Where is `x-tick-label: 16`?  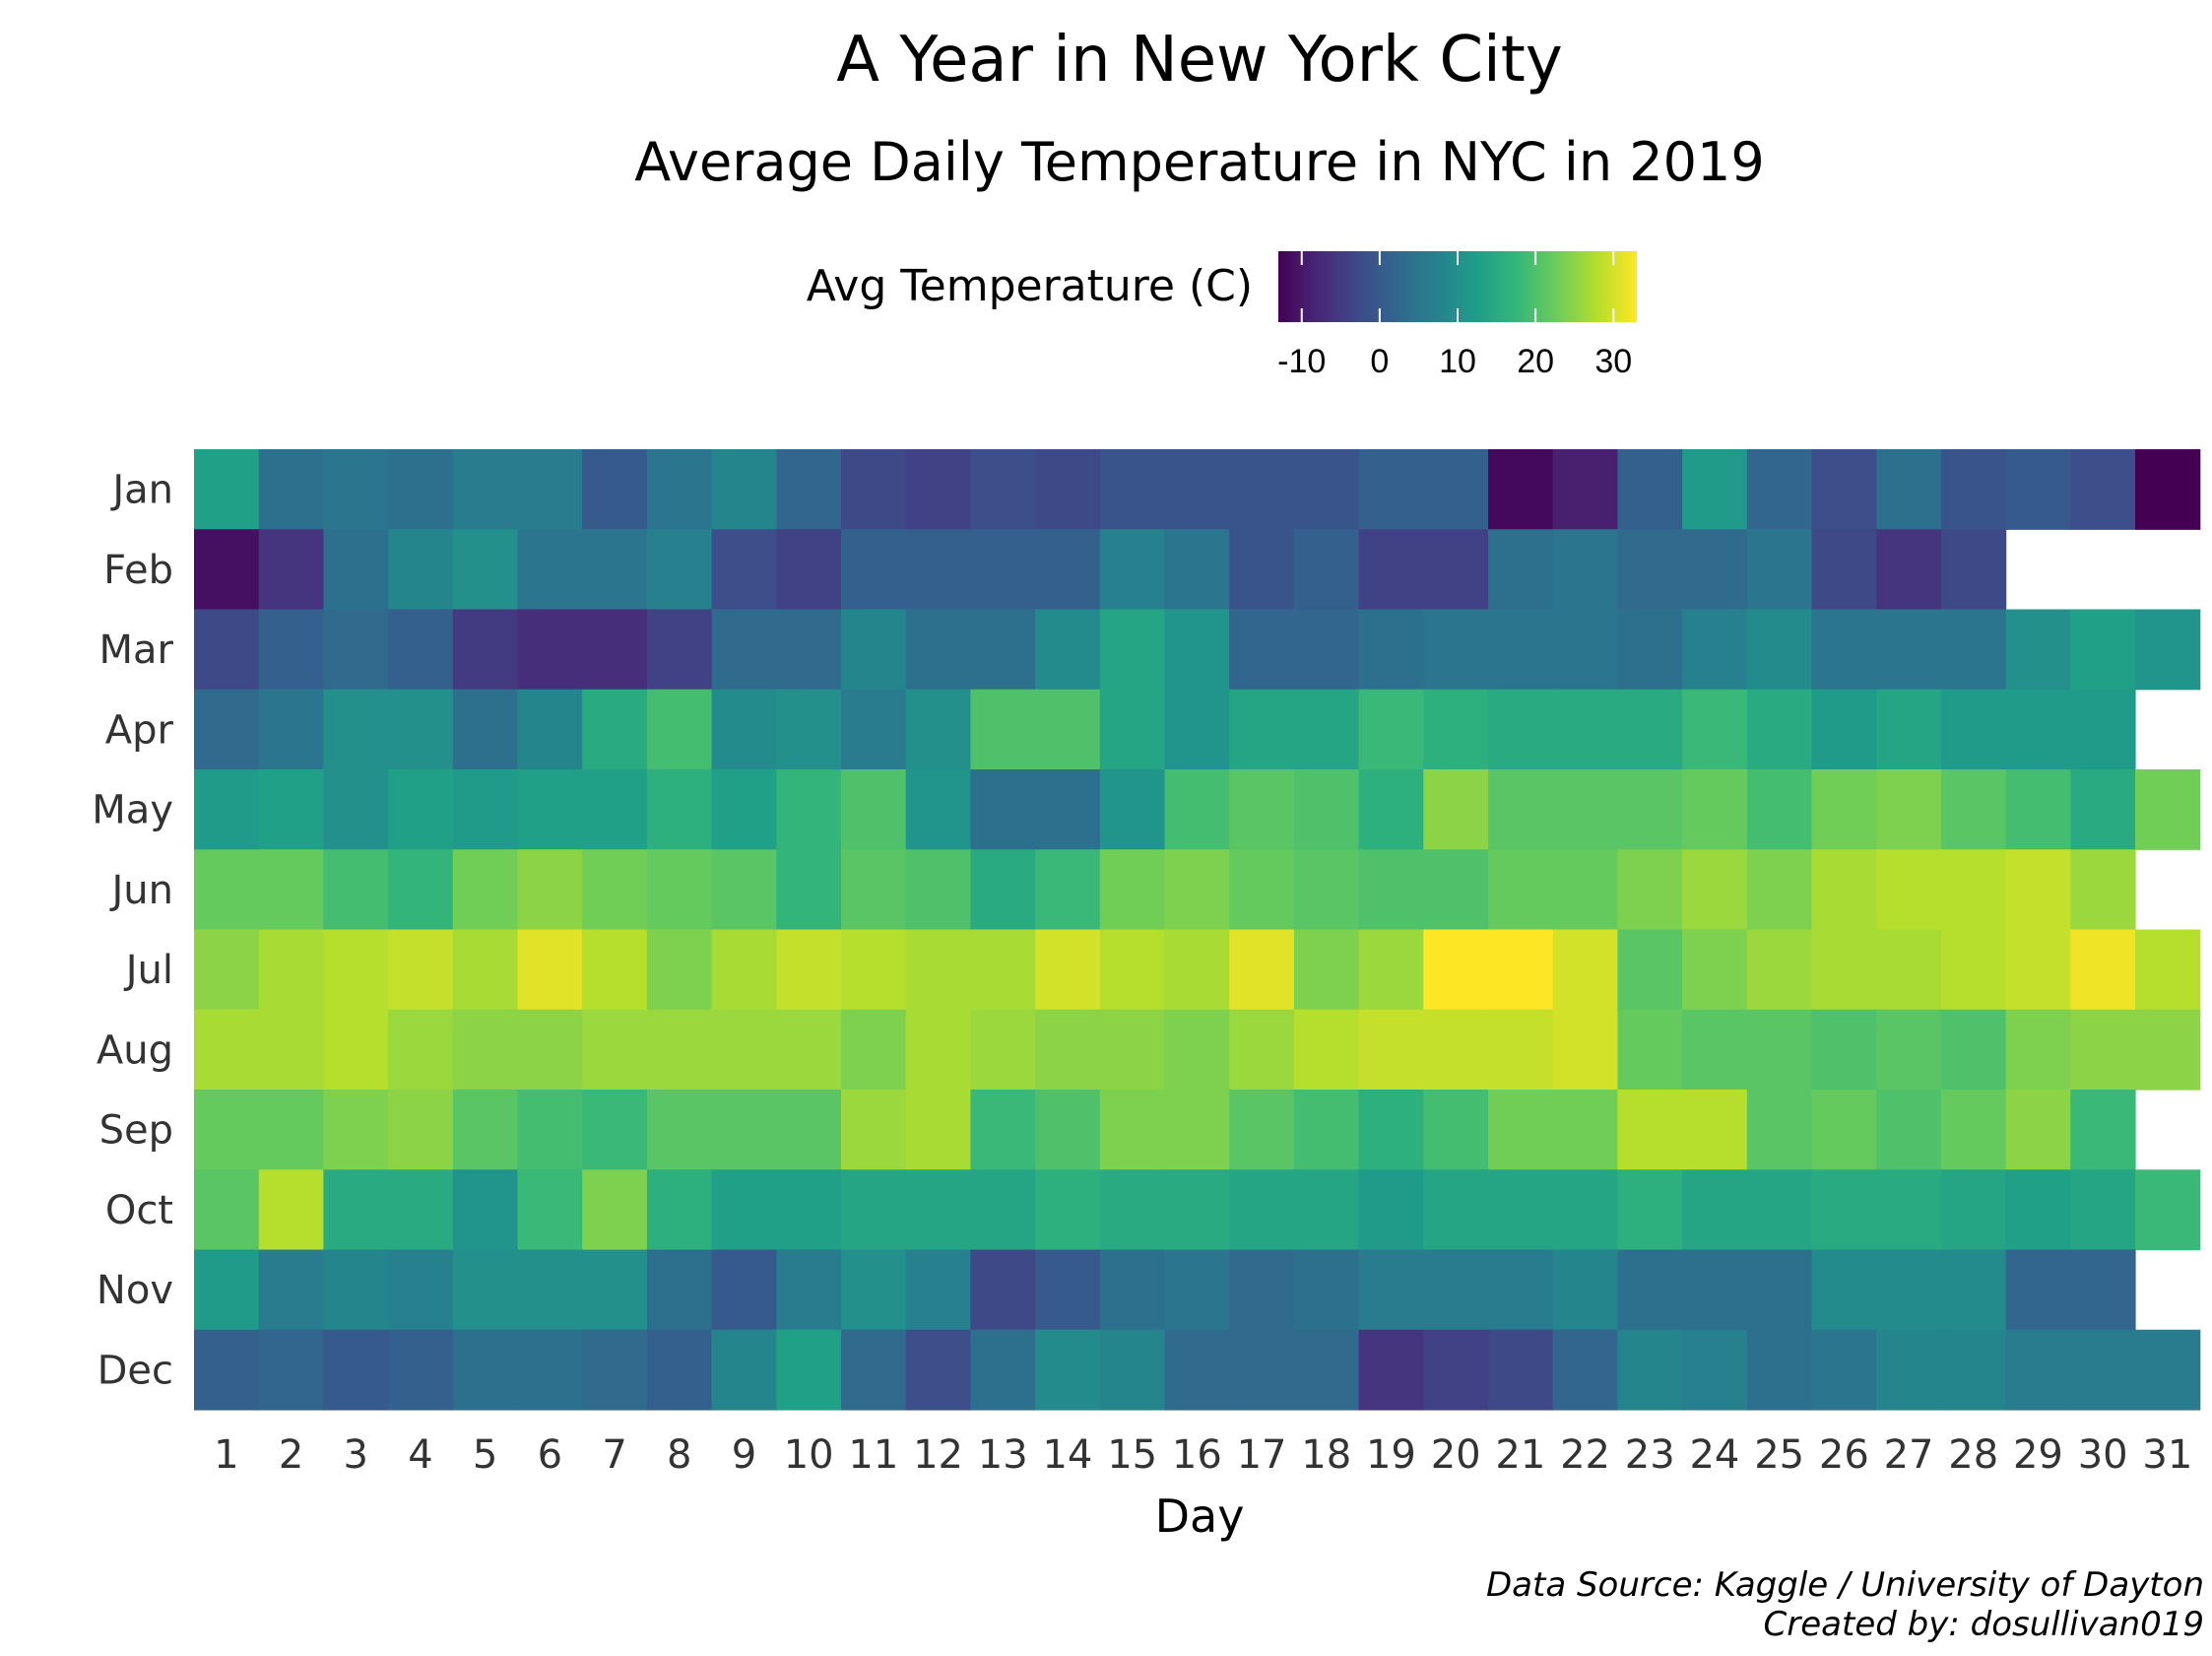
x-tick-label: 16 is located at coordinates (1197, 1455).